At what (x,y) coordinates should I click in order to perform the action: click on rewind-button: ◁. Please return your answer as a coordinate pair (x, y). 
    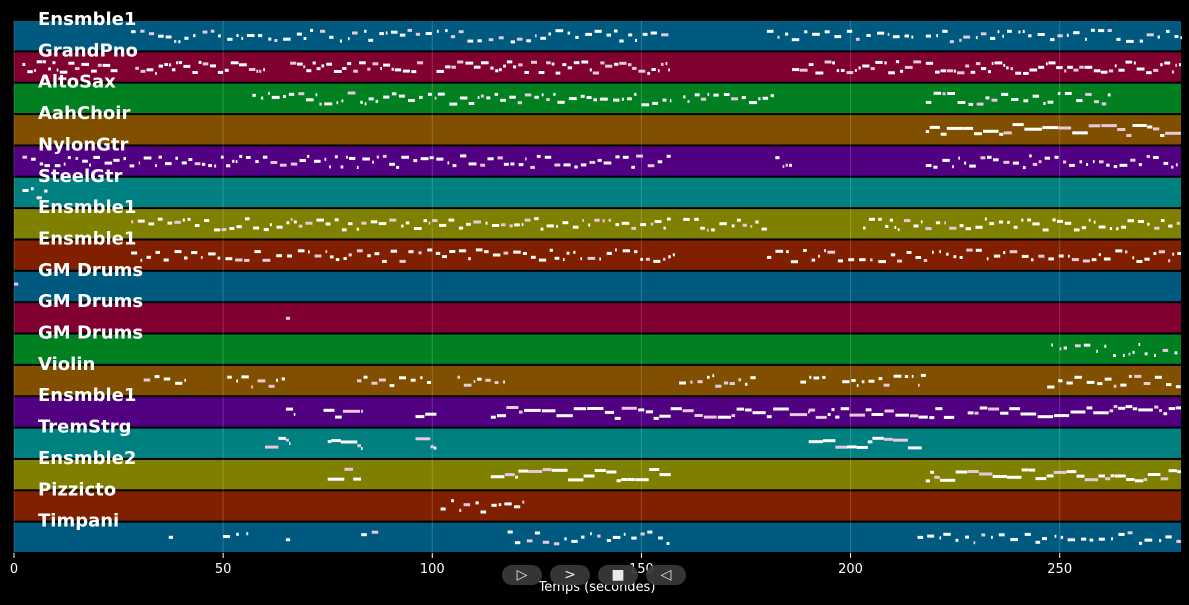
    Looking at the image, I should click on (666, 575).